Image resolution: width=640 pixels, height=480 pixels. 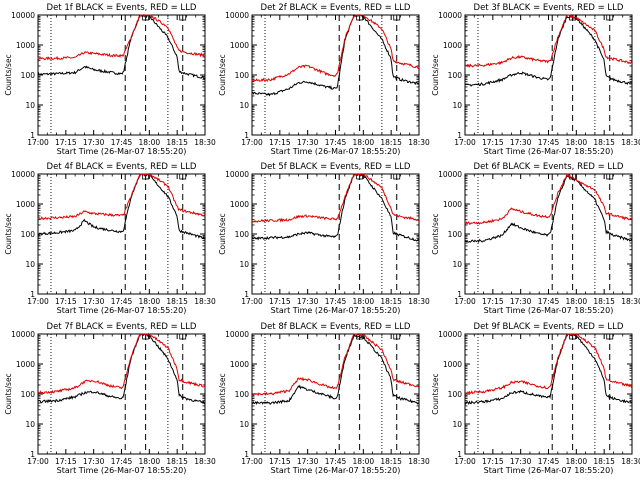 What do you see at coordinates (336, 8) in the screenshot?
I see `chart-title: Det 2f BLACK = Events, RED = LLD` at bounding box center [336, 8].